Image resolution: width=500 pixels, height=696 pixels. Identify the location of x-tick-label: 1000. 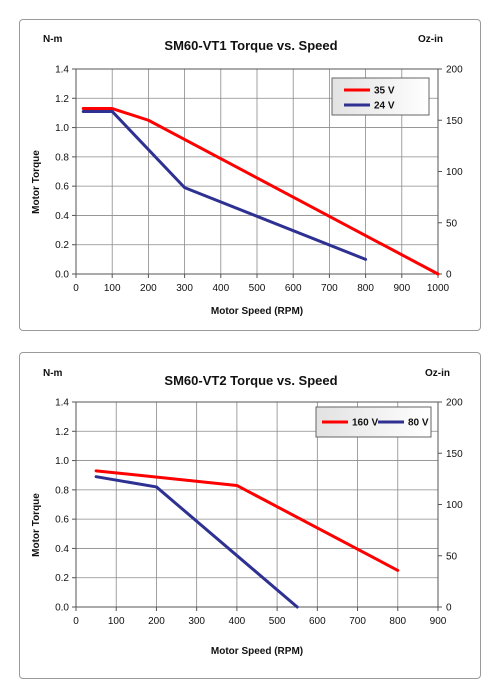
(438, 288).